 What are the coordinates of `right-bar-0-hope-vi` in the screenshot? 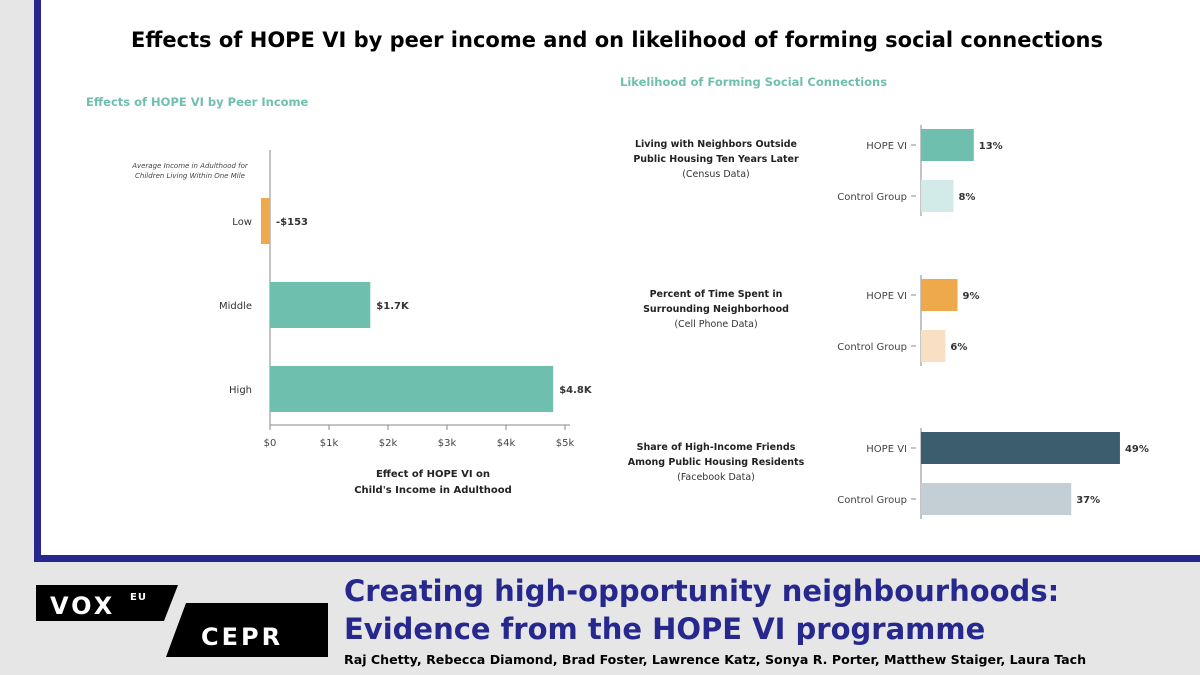 It's located at (947, 145).